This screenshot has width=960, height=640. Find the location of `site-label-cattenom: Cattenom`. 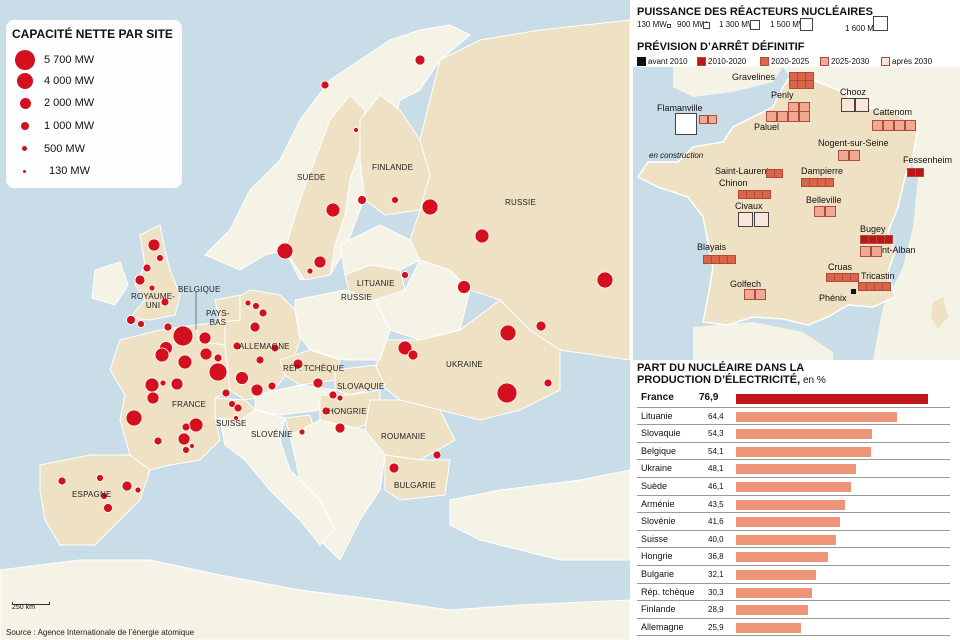

site-label-cattenom: Cattenom is located at coordinates (893, 112).